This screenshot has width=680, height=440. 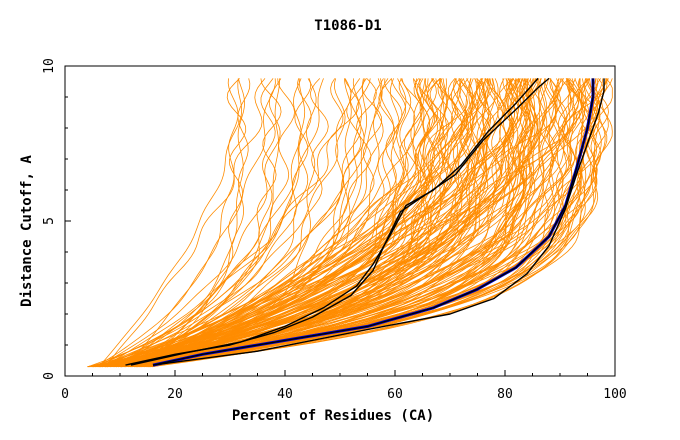 What do you see at coordinates (347, 26) in the screenshot?
I see `chart-title: T1086-D1` at bounding box center [347, 26].